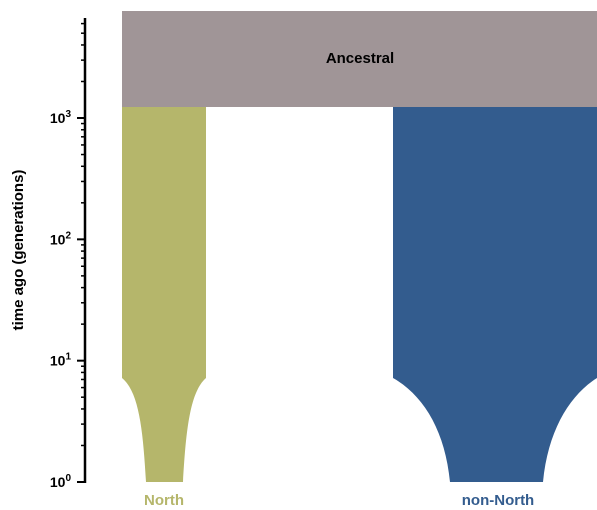  I want to click on y-tick-label: 10¹, so click(61, 360).